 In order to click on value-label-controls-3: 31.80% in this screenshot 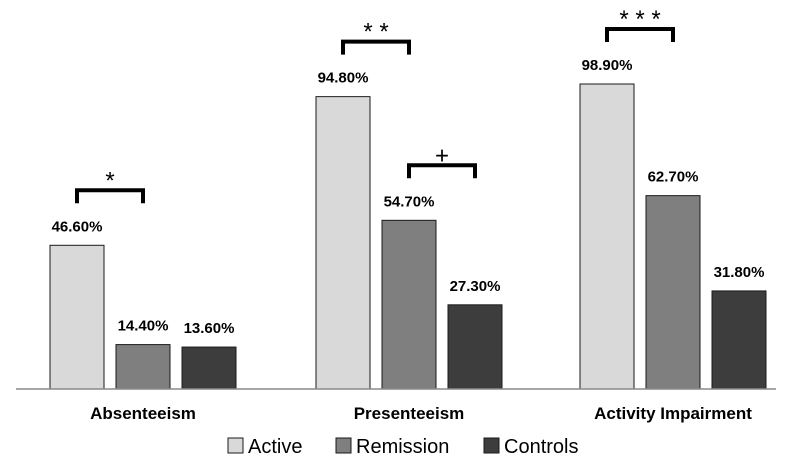, I will do `click(739, 272)`.